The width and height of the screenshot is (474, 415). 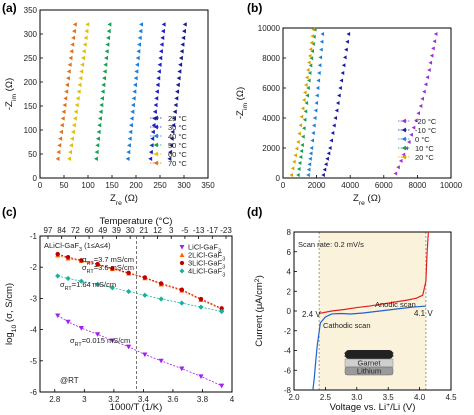 I want to click on top-tick-label: 12, so click(x=157, y=230).